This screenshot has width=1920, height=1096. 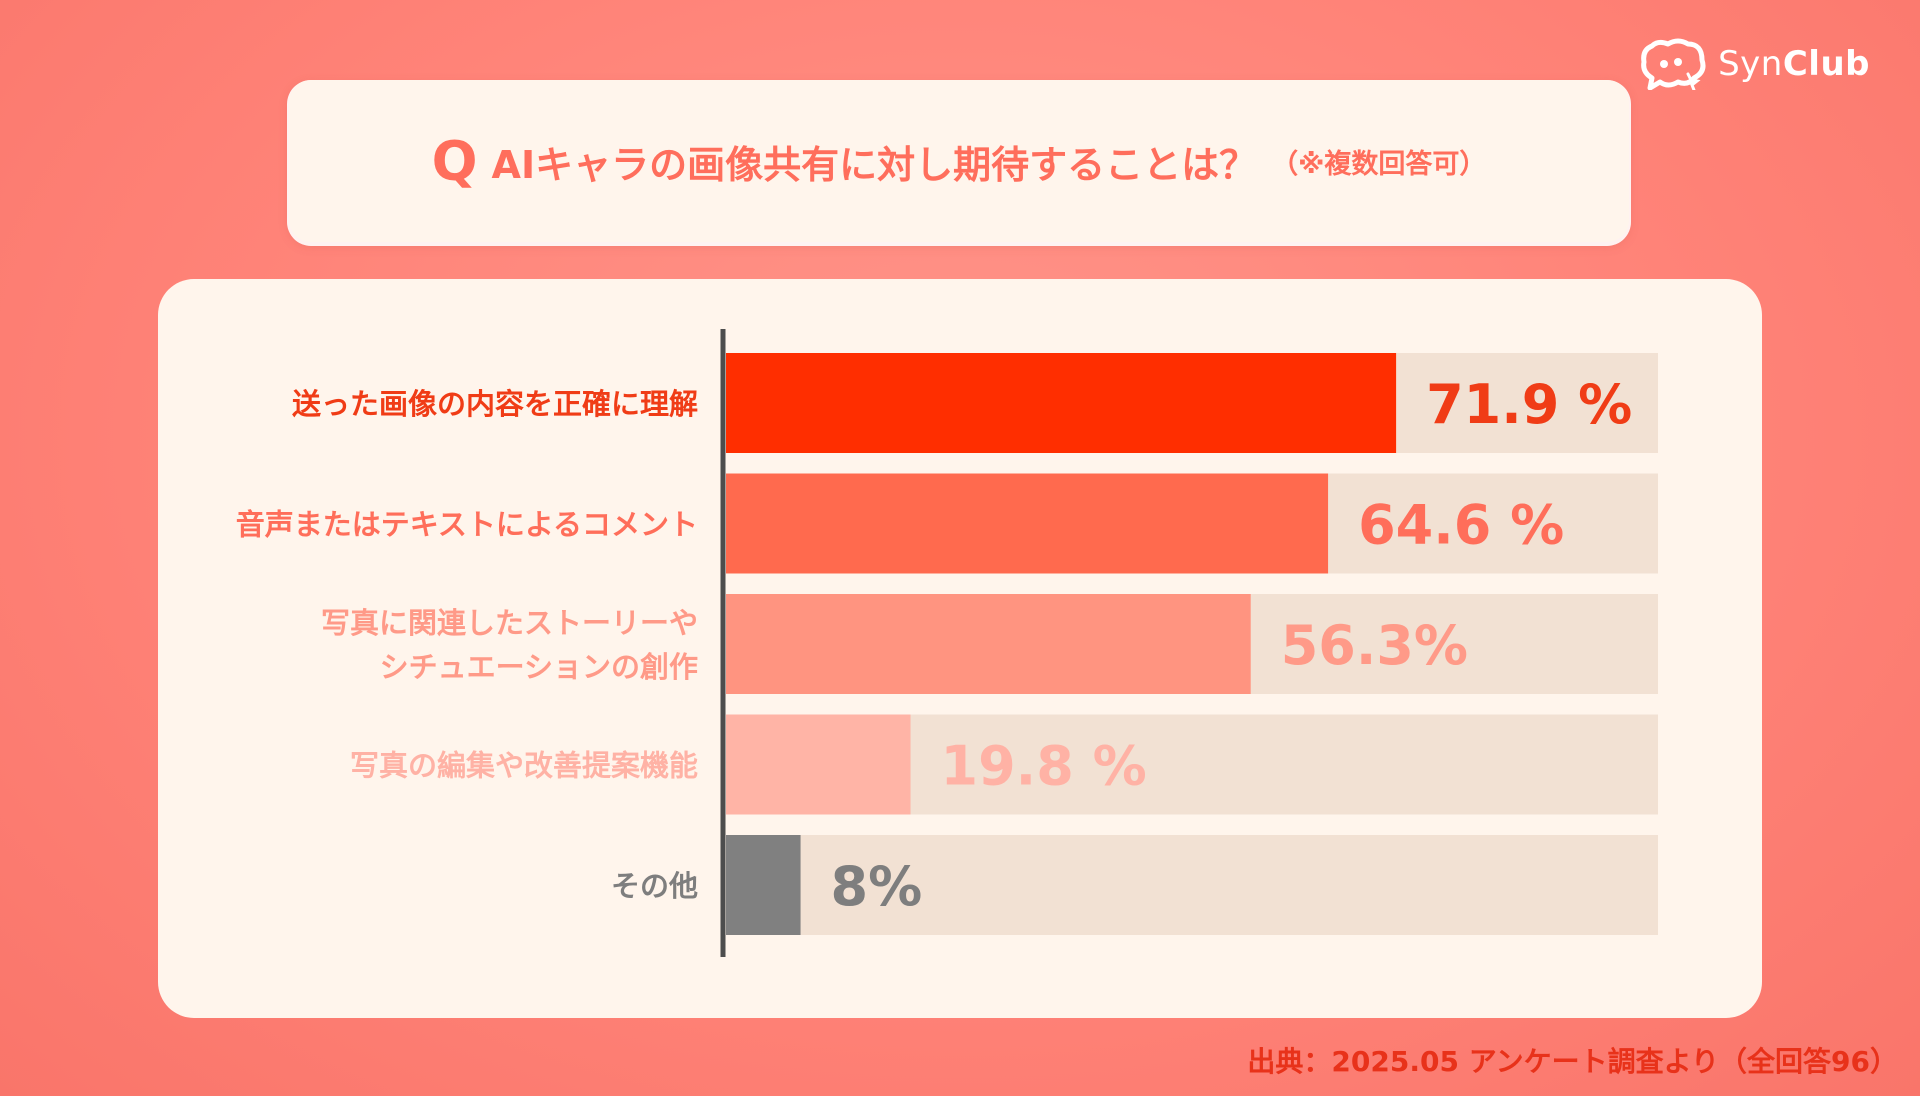 I want to click on chat-bubble-face-icon, so click(x=1673, y=64).